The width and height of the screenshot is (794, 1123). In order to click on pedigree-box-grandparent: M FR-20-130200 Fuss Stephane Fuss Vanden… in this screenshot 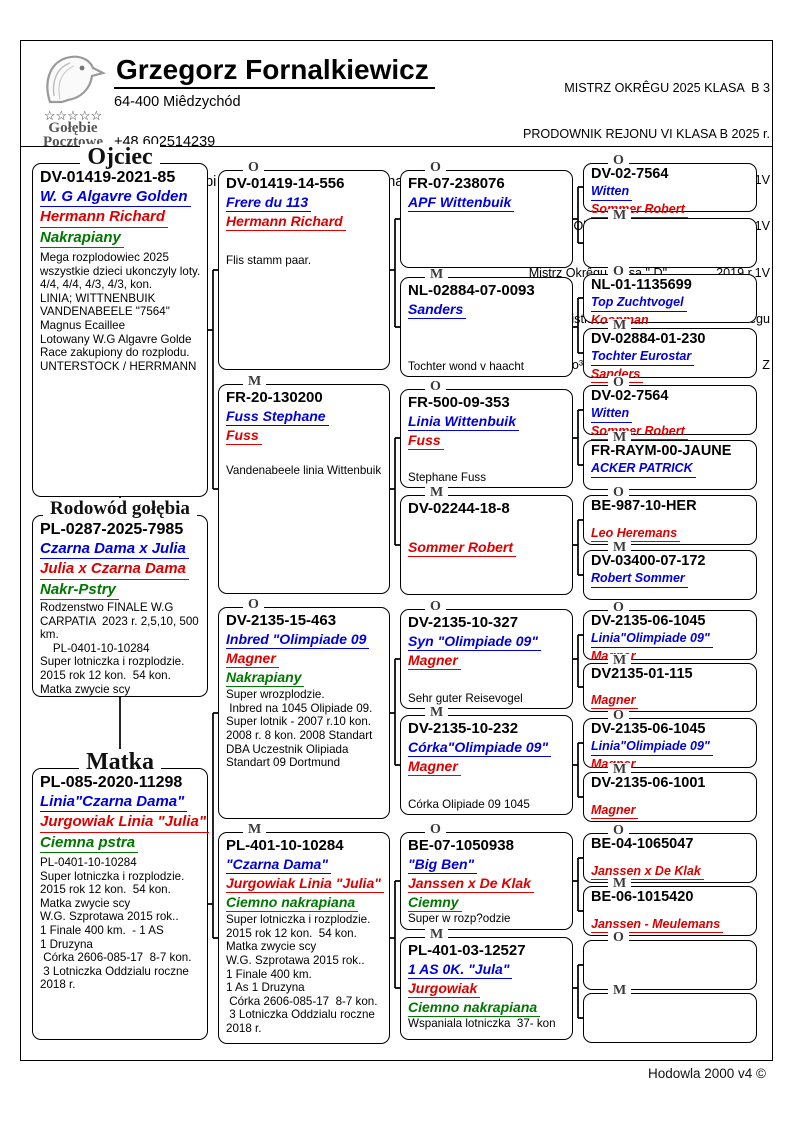, I will do `click(304, 484)`.